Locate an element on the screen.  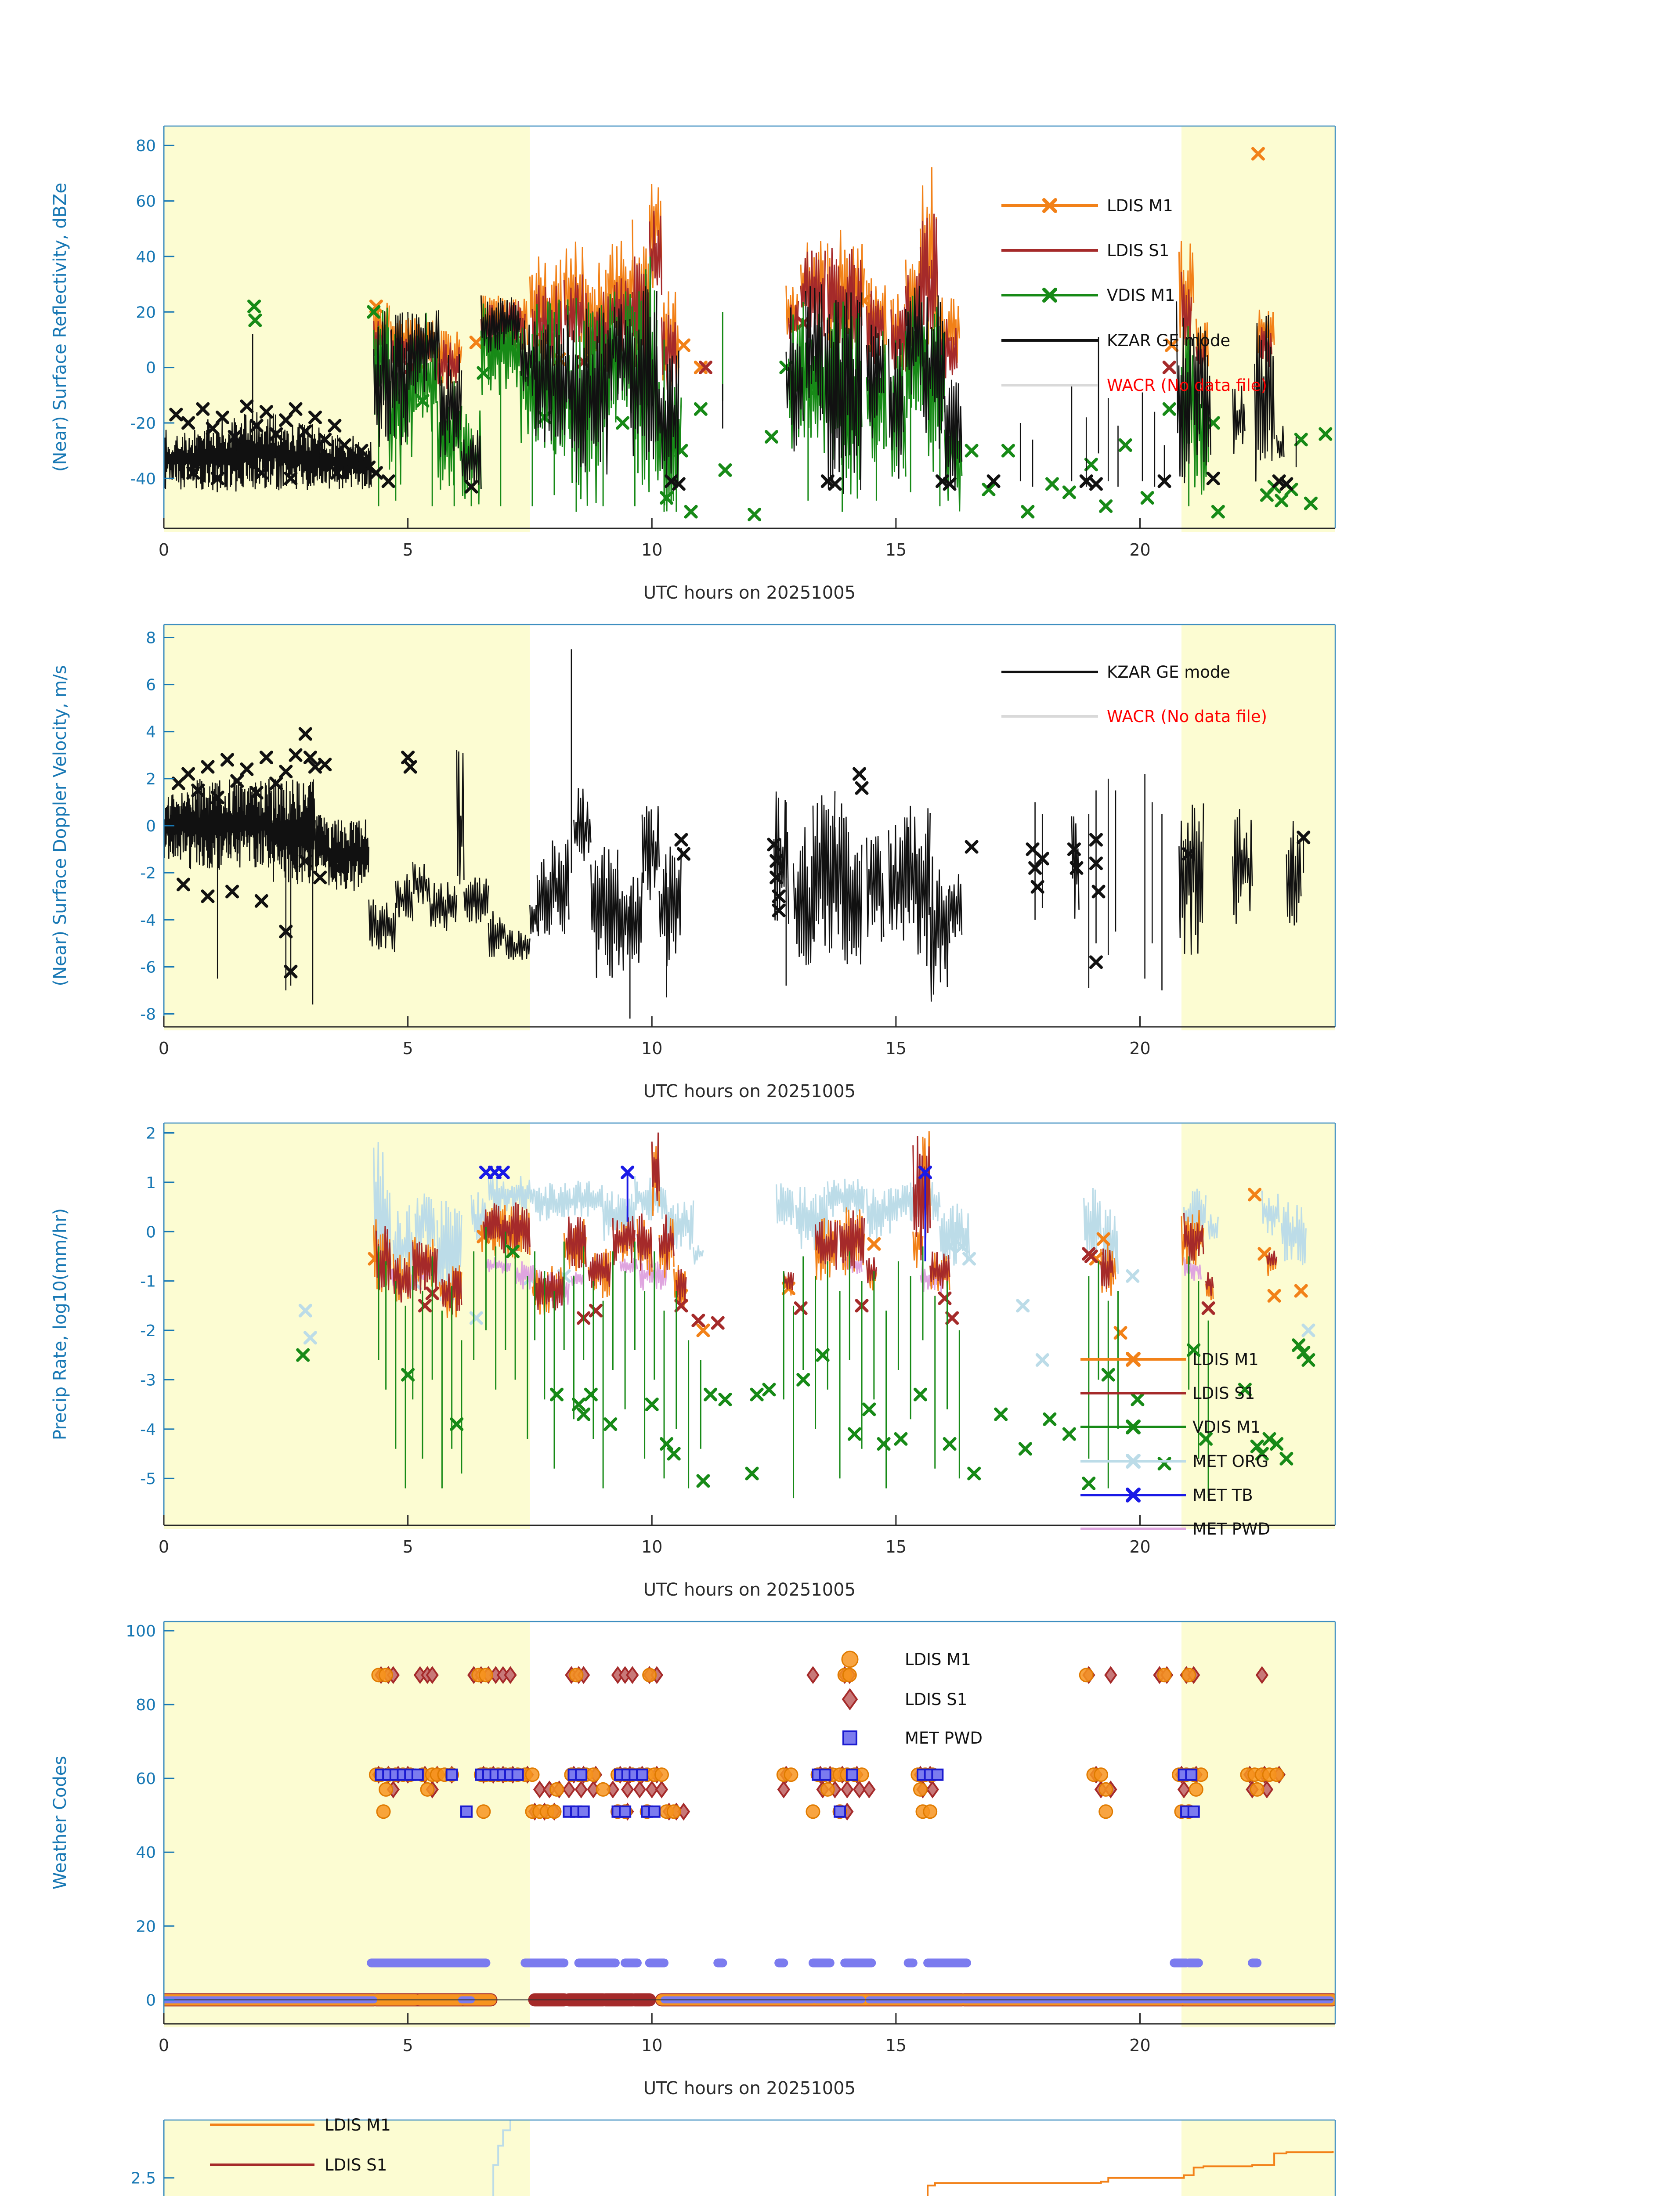
y-tick-label: 100 is located at coordinates (141, 1631).